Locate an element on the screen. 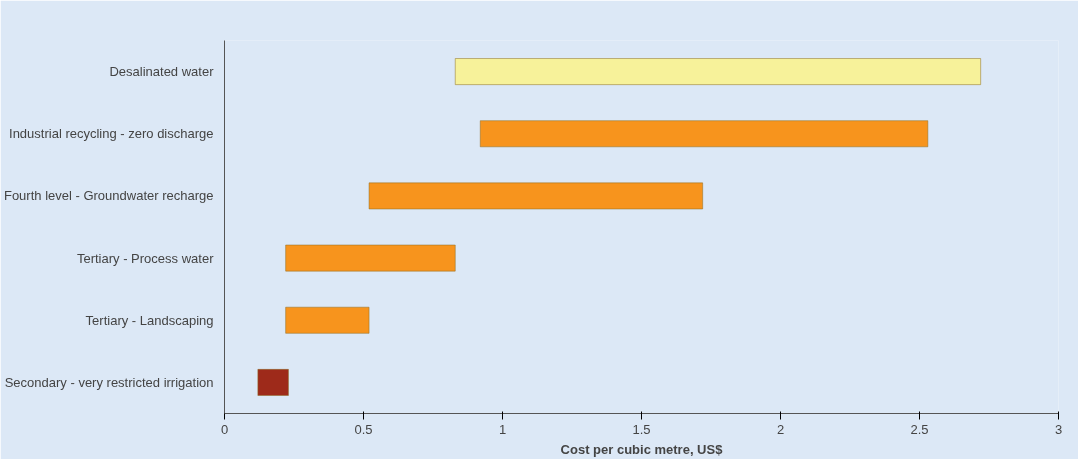 This screenshot has width=1078, height=459. y-tick-label: Secondary - very restricted irrigation is located at coordinates (109, 382).